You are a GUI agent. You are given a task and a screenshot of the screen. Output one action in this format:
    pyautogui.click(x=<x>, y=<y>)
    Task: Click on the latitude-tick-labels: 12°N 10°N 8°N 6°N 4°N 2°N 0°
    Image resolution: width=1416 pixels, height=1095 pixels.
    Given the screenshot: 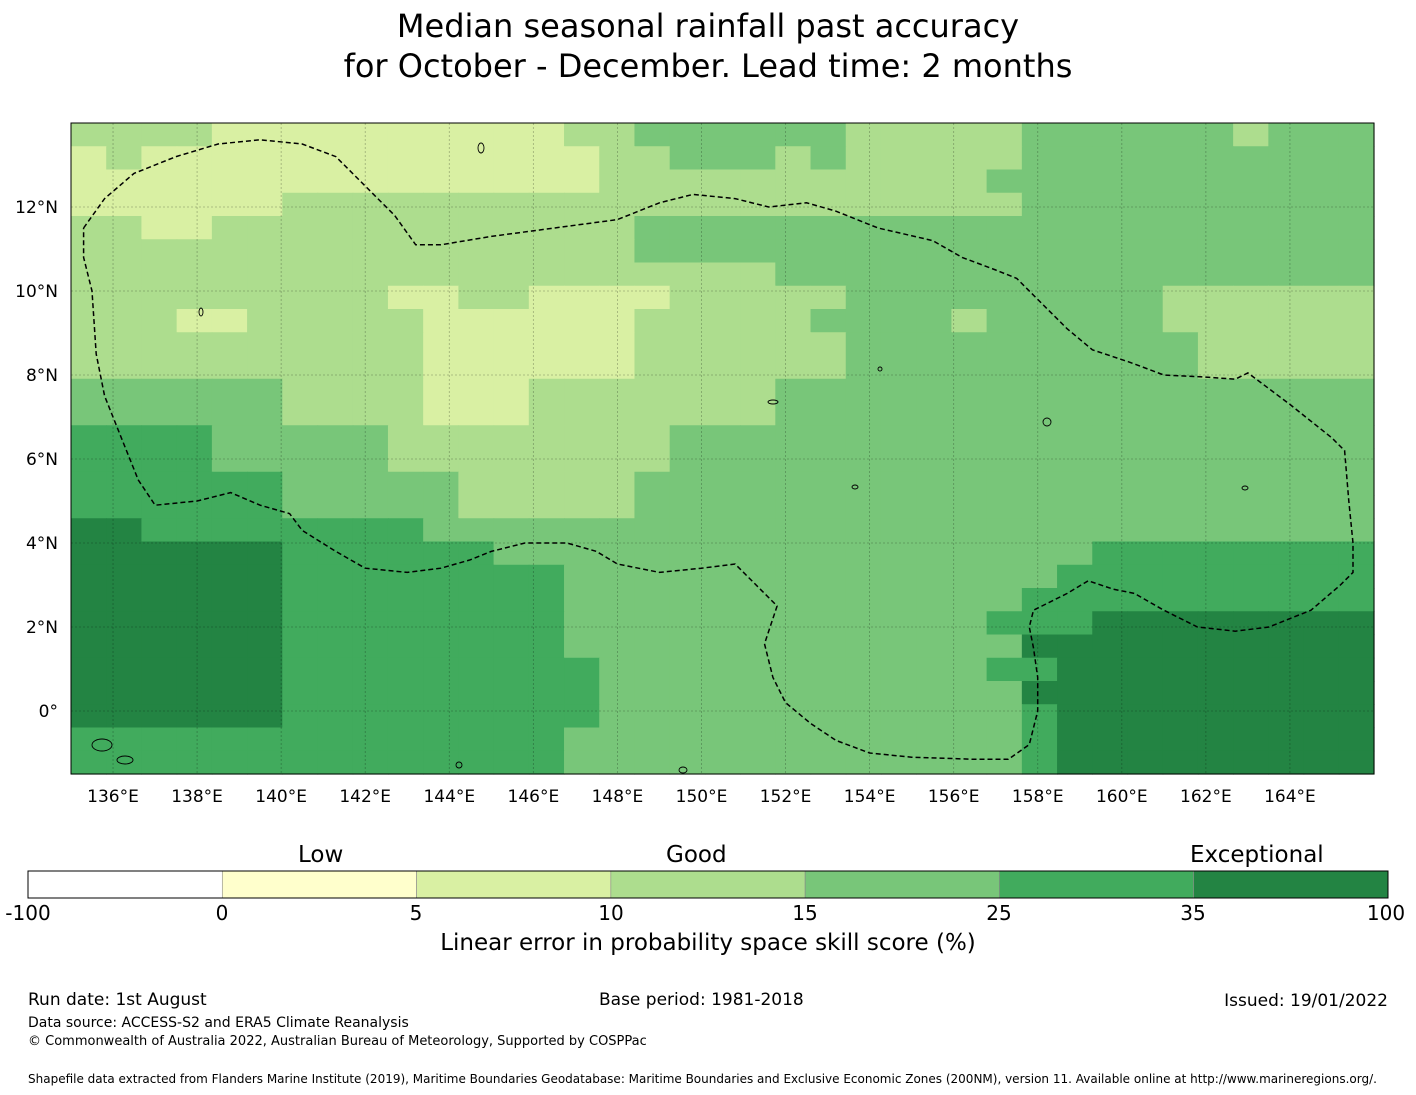 What is the action you would take?
    pyautogui.click(x=36, y=460)
    